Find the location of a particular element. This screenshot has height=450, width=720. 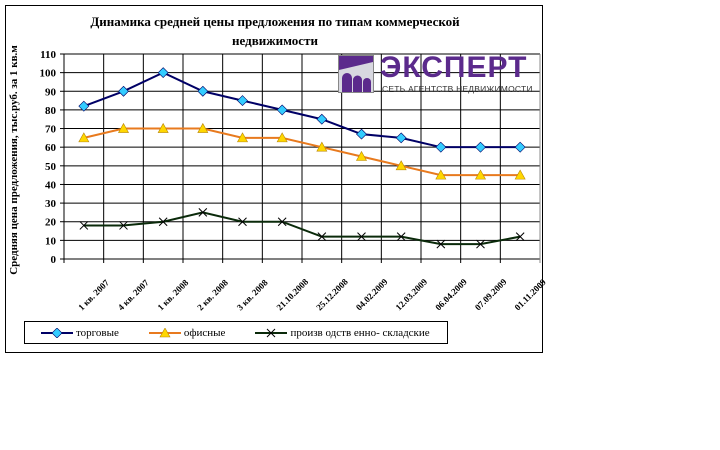

y-tick-label: 30 is located at coordinates (51, 204).